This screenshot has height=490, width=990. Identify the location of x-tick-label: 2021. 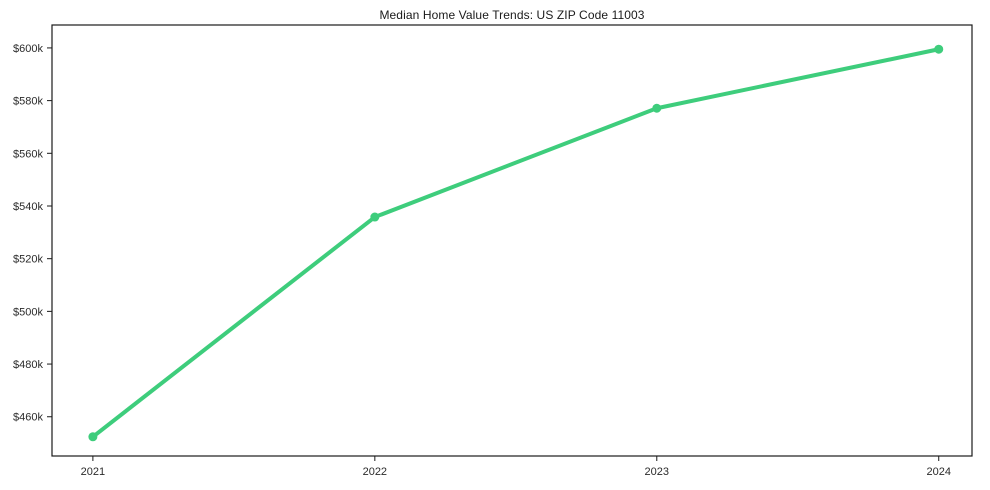
(93, 472).